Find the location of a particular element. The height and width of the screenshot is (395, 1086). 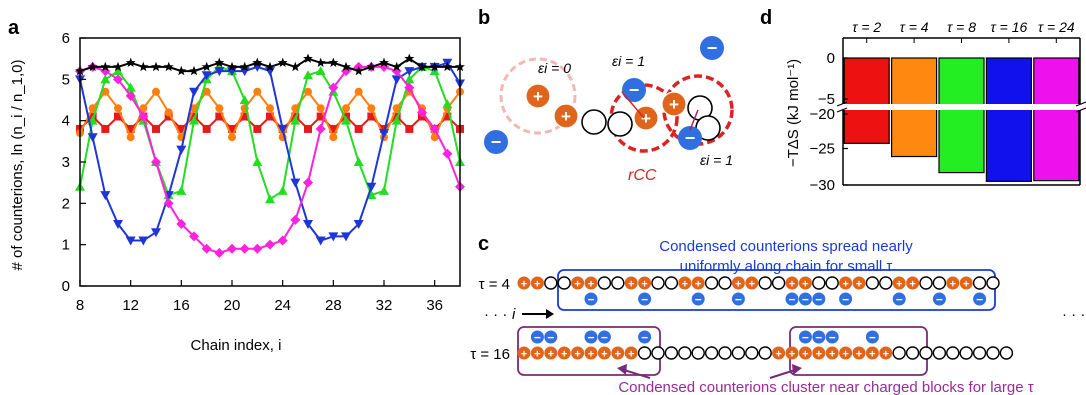

panel-label-d: d is located at coordinates (766, 18).